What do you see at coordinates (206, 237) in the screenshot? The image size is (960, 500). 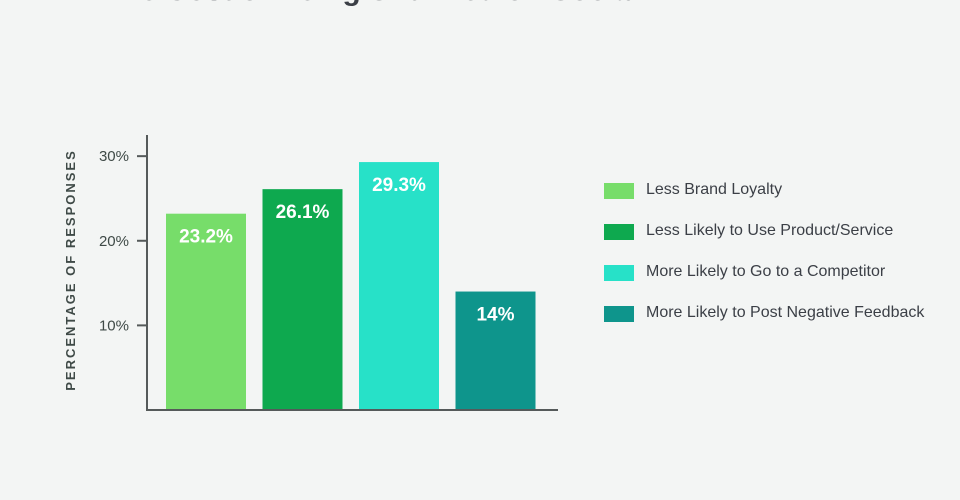 I see `bar-value-label: 23.2%` at bounding box center [206, 237].